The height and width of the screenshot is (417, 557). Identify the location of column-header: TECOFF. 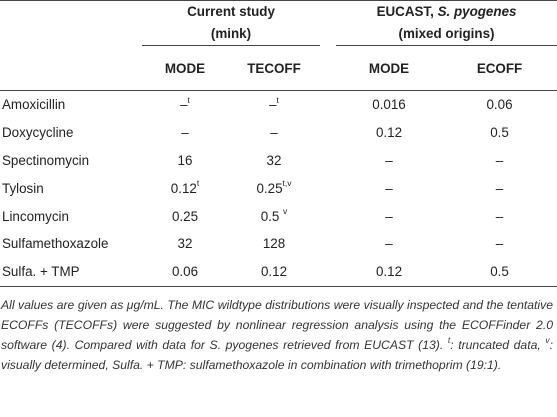
(274, 68).